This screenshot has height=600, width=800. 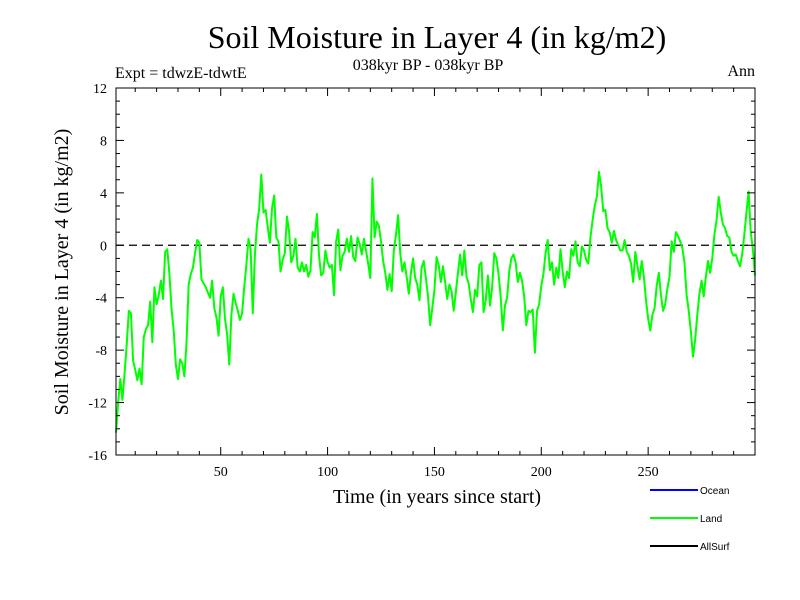 I want to click on y-tick-label: 12, so click(x=100, y=89).